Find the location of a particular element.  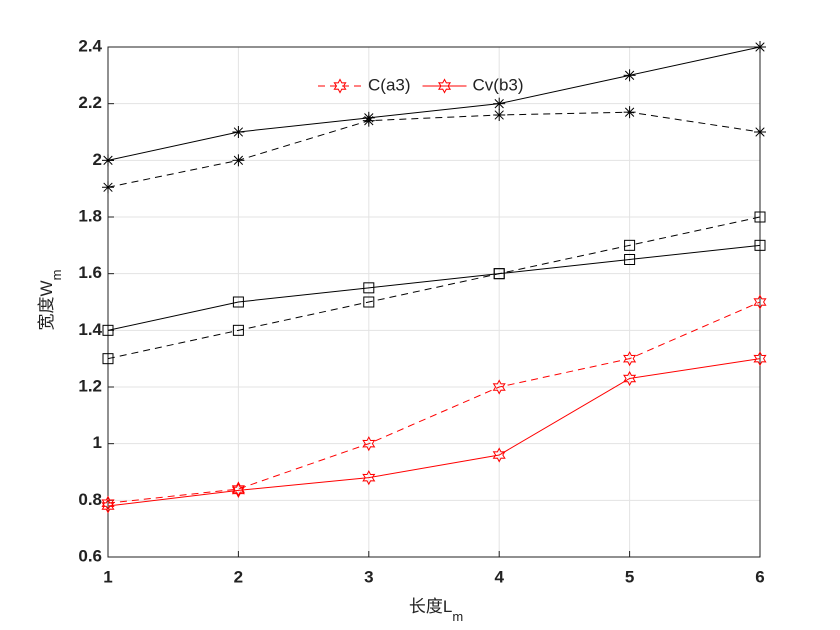

y-tick-label: 0.8 is located at coordinates (90, 499).